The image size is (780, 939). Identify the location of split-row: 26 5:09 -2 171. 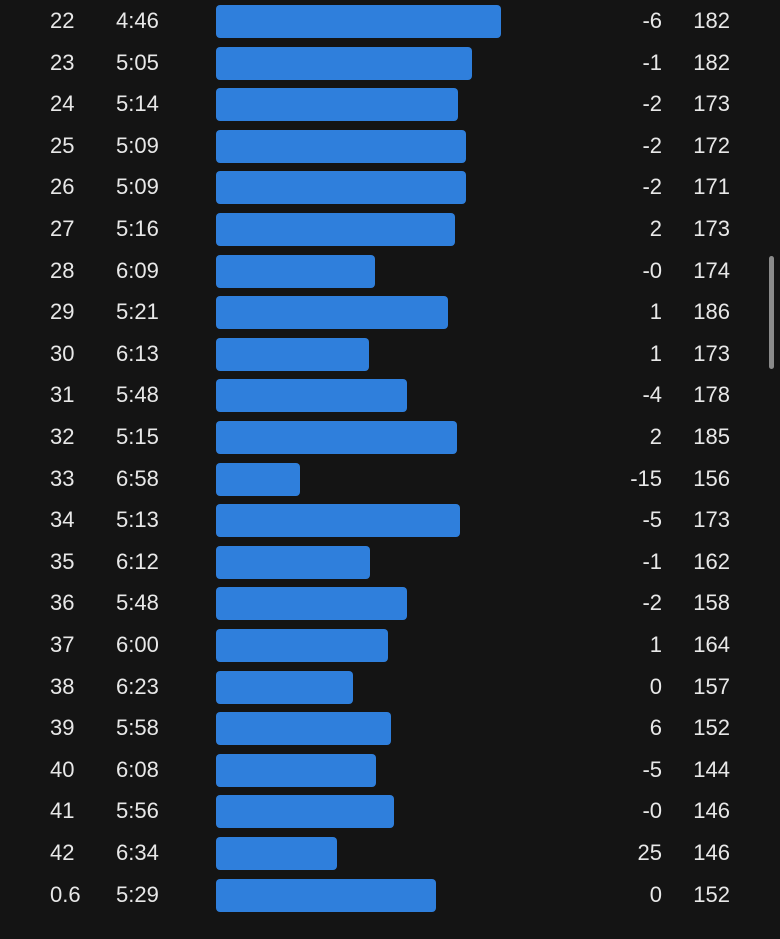
(390, 187).